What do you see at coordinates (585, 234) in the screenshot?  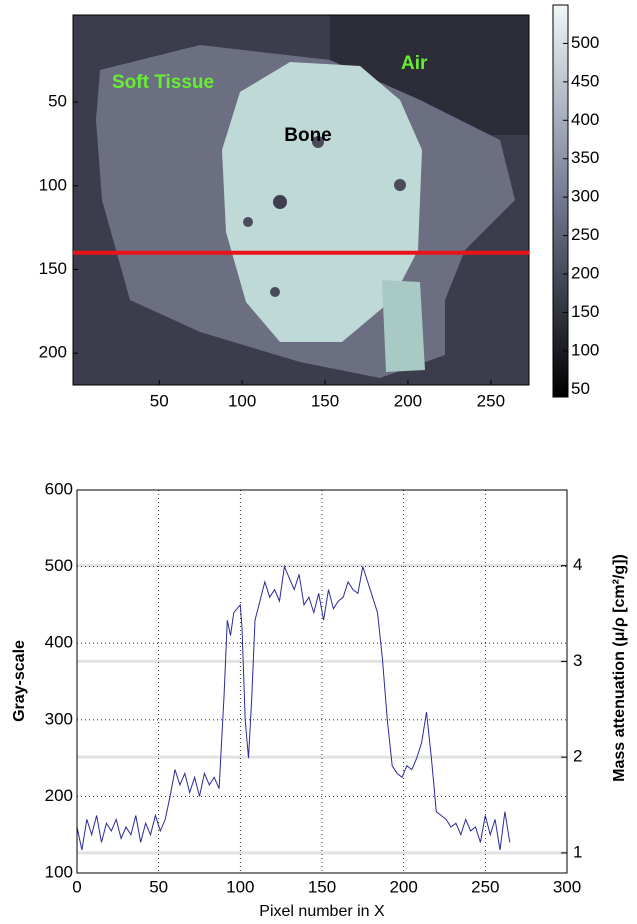 I see `colorbar-tick-label: 250` at bounding box center [585, 234].